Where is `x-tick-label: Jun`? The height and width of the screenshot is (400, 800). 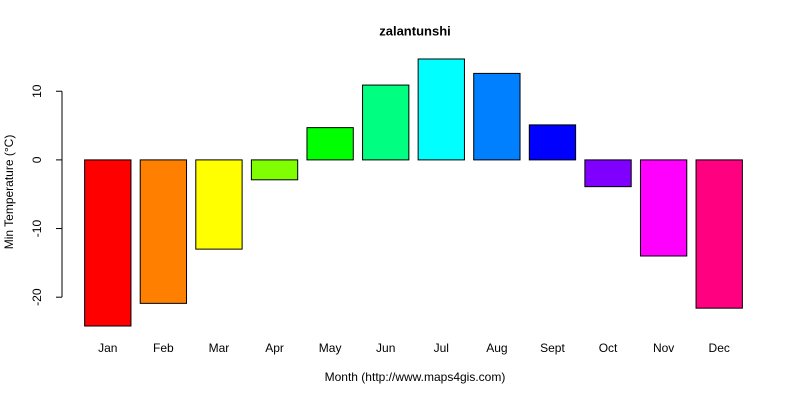
x-tick-label: Jun is located at coordinates (385, 348).